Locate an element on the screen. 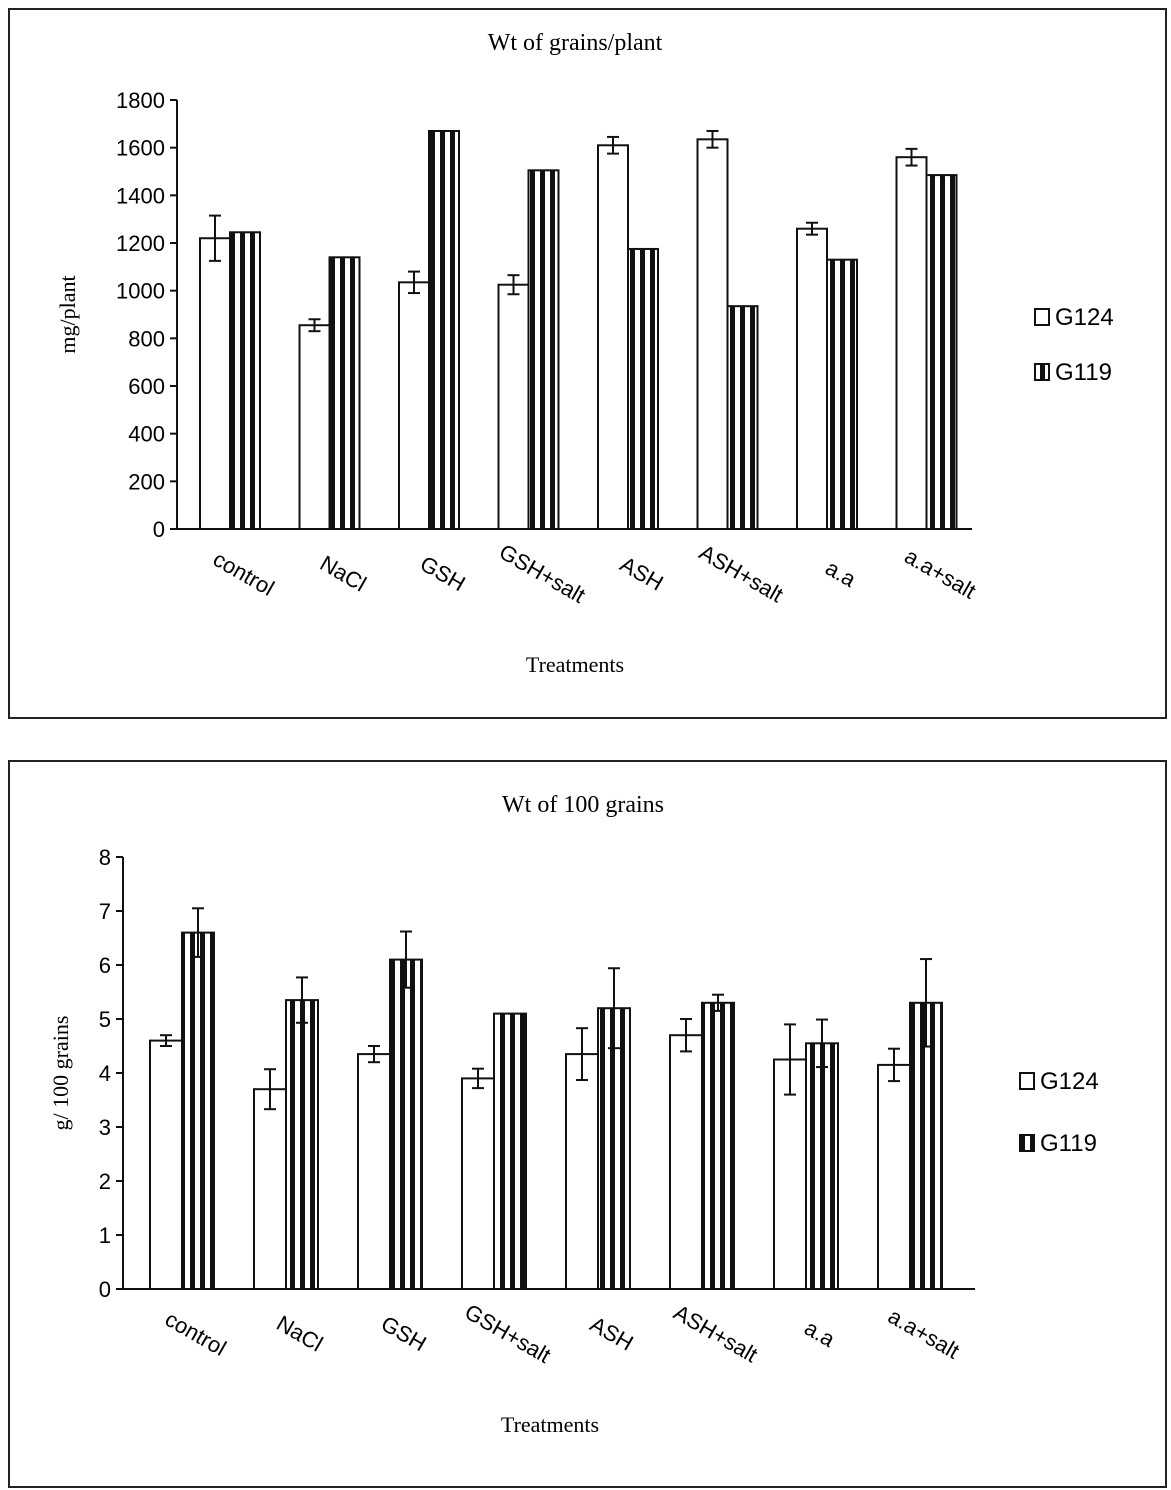 This screenshot has width=1171, height=1490. y-tick-label: 800 is located at coordinates (146, 338).